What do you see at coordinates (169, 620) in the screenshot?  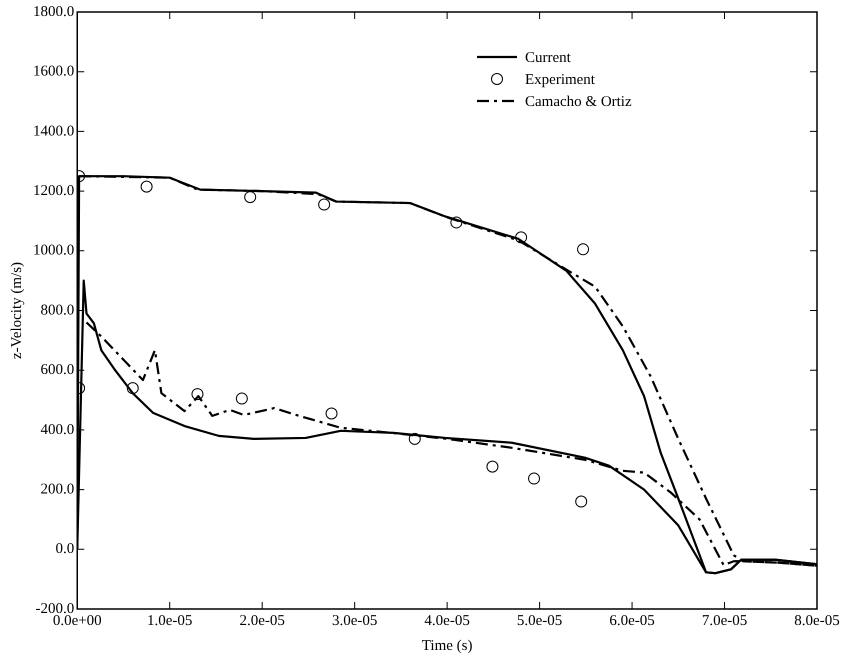 I see `x-tick-label: 1.0e-05` at bounding box center [169, 620].